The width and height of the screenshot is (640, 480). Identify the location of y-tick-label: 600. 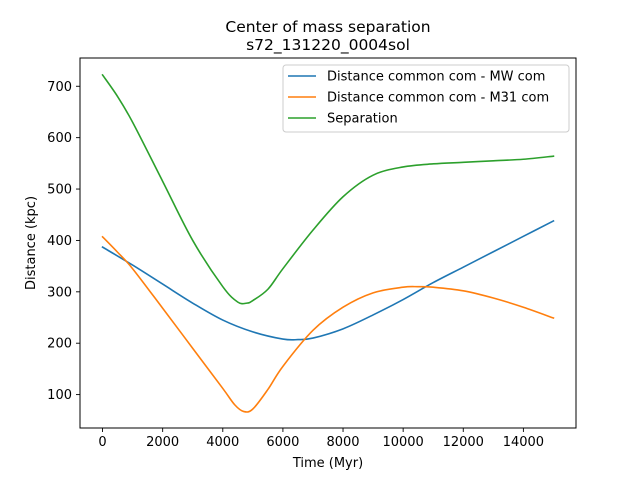
(59, 138).